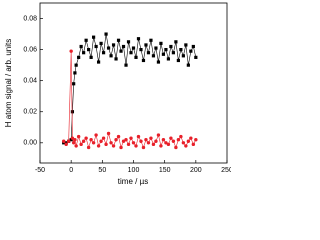 The image size is (320, 240). What do you see at coordinates (8, 83) in the screenshot?
I see `y-axis-title: H atom signal / arb. units` at bounding box center [8, 83].